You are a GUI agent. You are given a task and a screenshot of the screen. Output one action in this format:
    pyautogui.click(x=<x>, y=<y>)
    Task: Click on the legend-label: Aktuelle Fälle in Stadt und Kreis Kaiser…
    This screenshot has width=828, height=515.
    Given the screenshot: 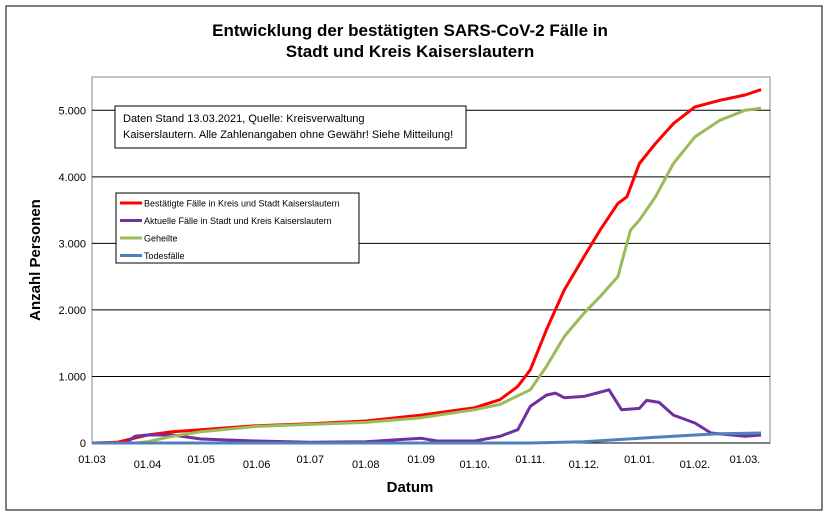 What is the action you would take?
    pyautogui.click(x=238, y=221)
    